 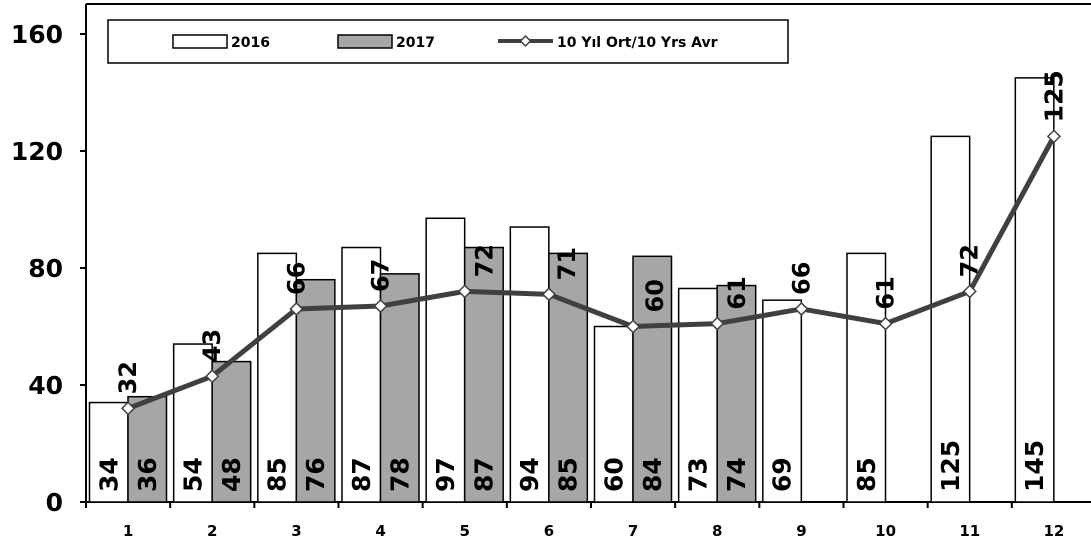 What do you see at coordinates (54, 502) in the screenshot?
I see `y-tick-label: 0` at bounding box center [54, 502].